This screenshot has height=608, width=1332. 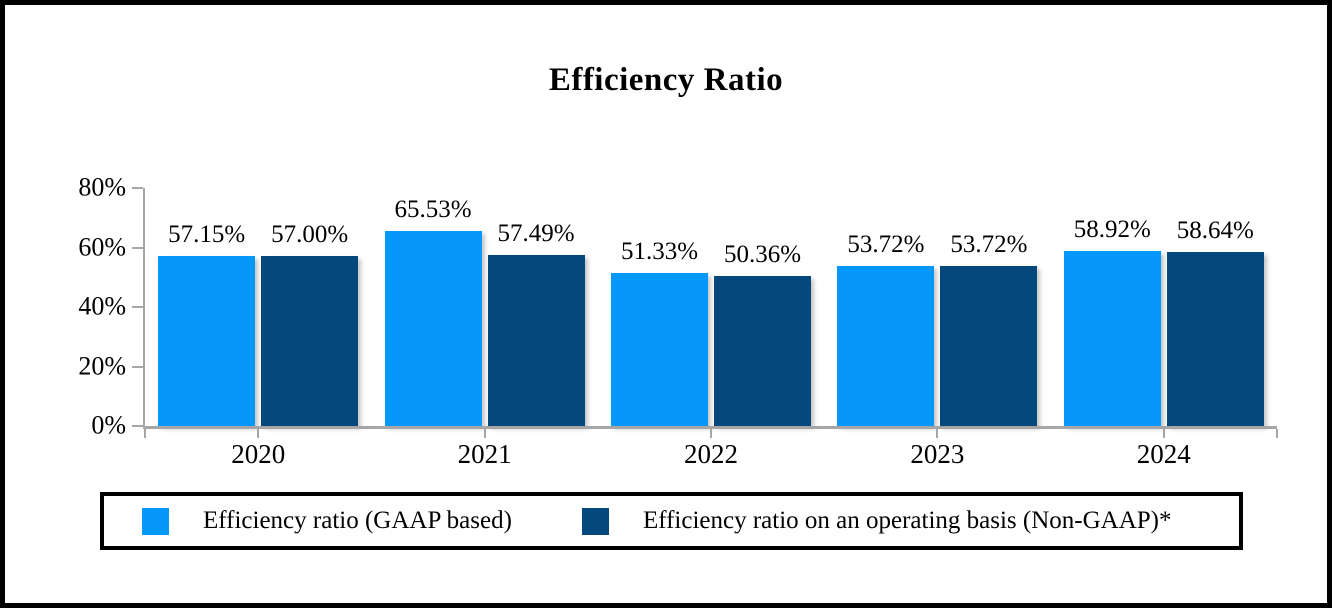 I want to click on y-axis-tick-label: 80%, so click(x=102, y=187).